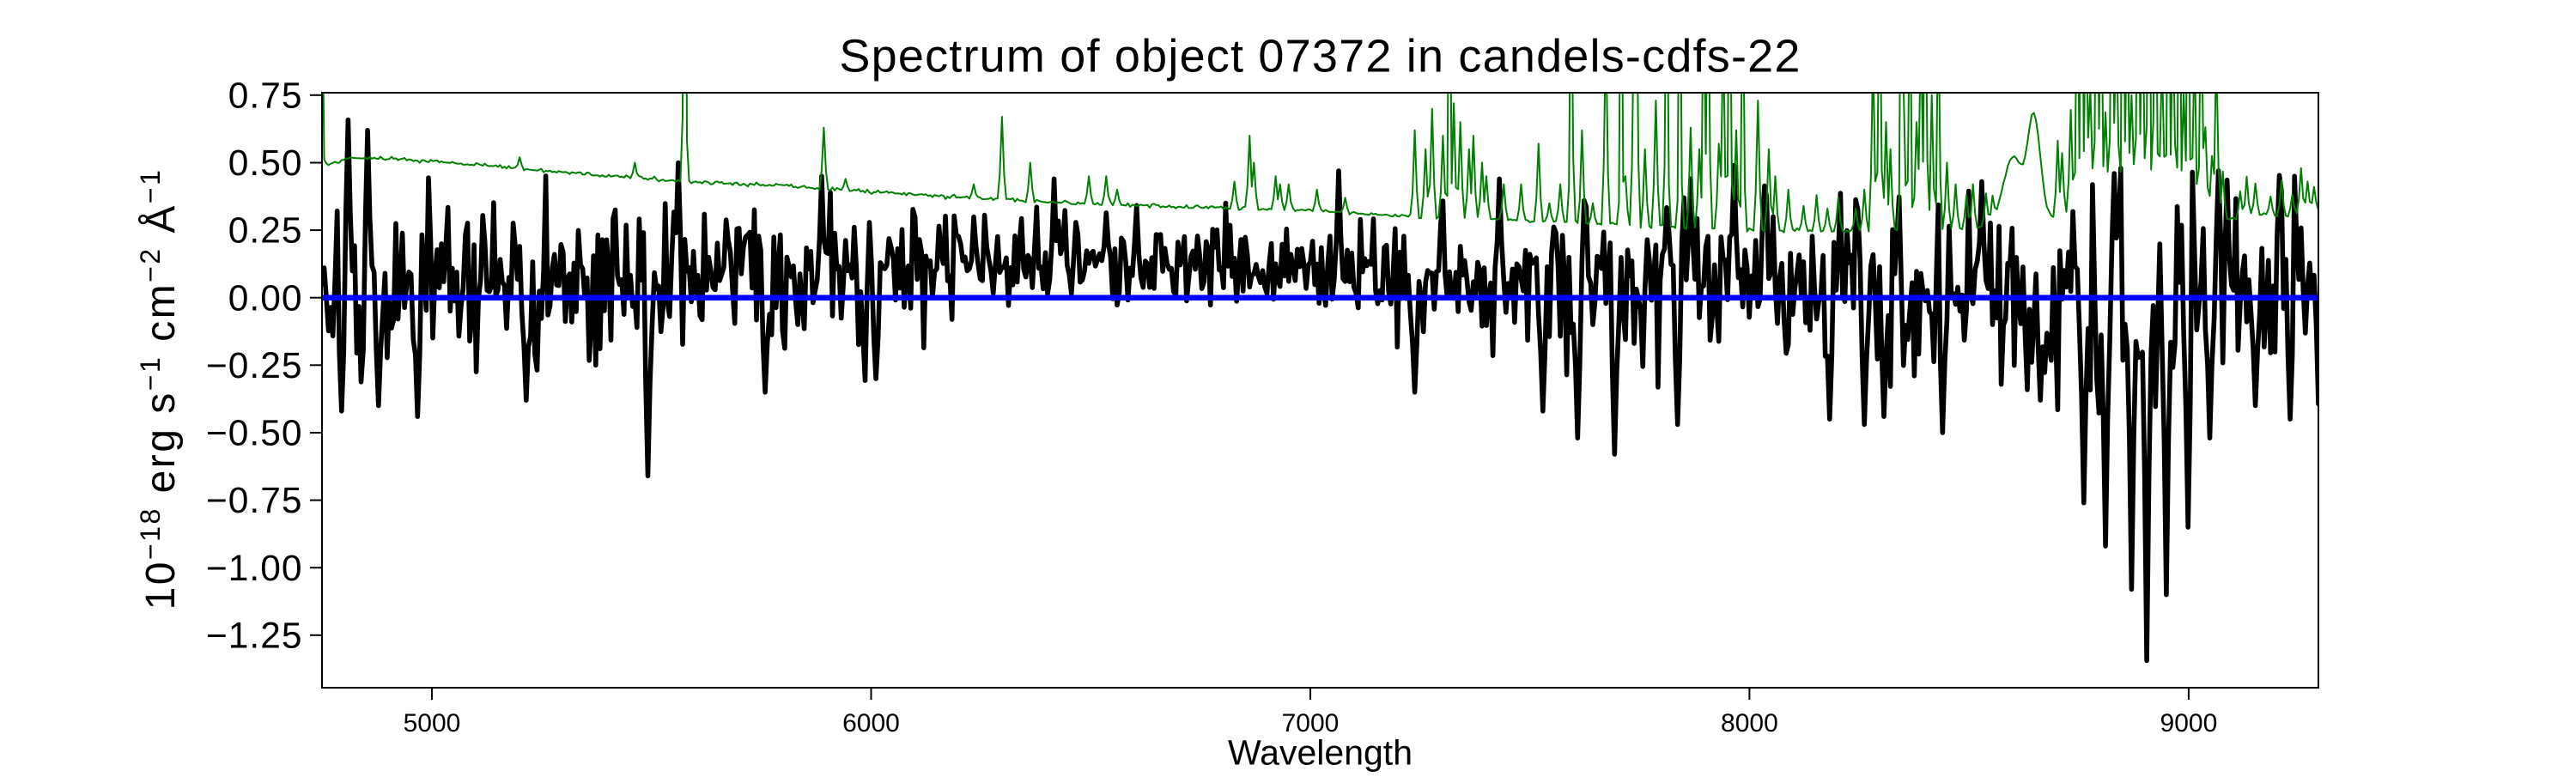 The width and height of the screenshot is (2576, 777). Describe the element at coordinates (254, 569) in the screenshot. I see `svg-text: −1.00` at that location.